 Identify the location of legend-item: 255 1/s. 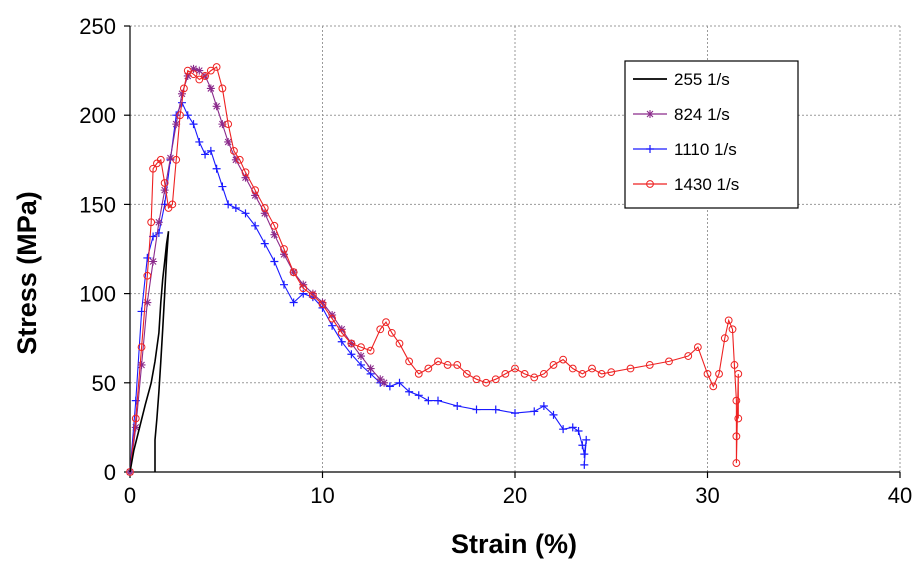
(681, 79).